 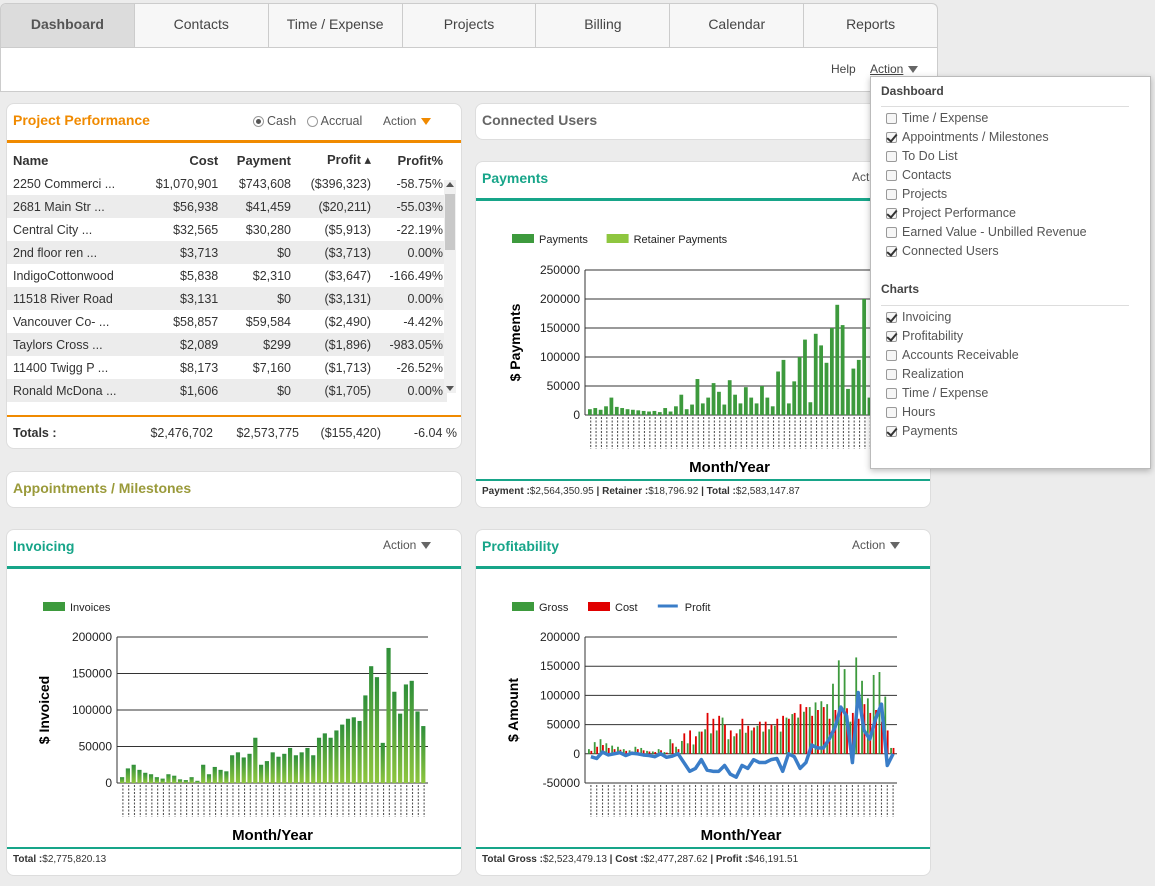 What do you see at coordinates (862, 177) in the screenshot?
I see `payments-action-menu: Acti` at bounding box center [862, 177].